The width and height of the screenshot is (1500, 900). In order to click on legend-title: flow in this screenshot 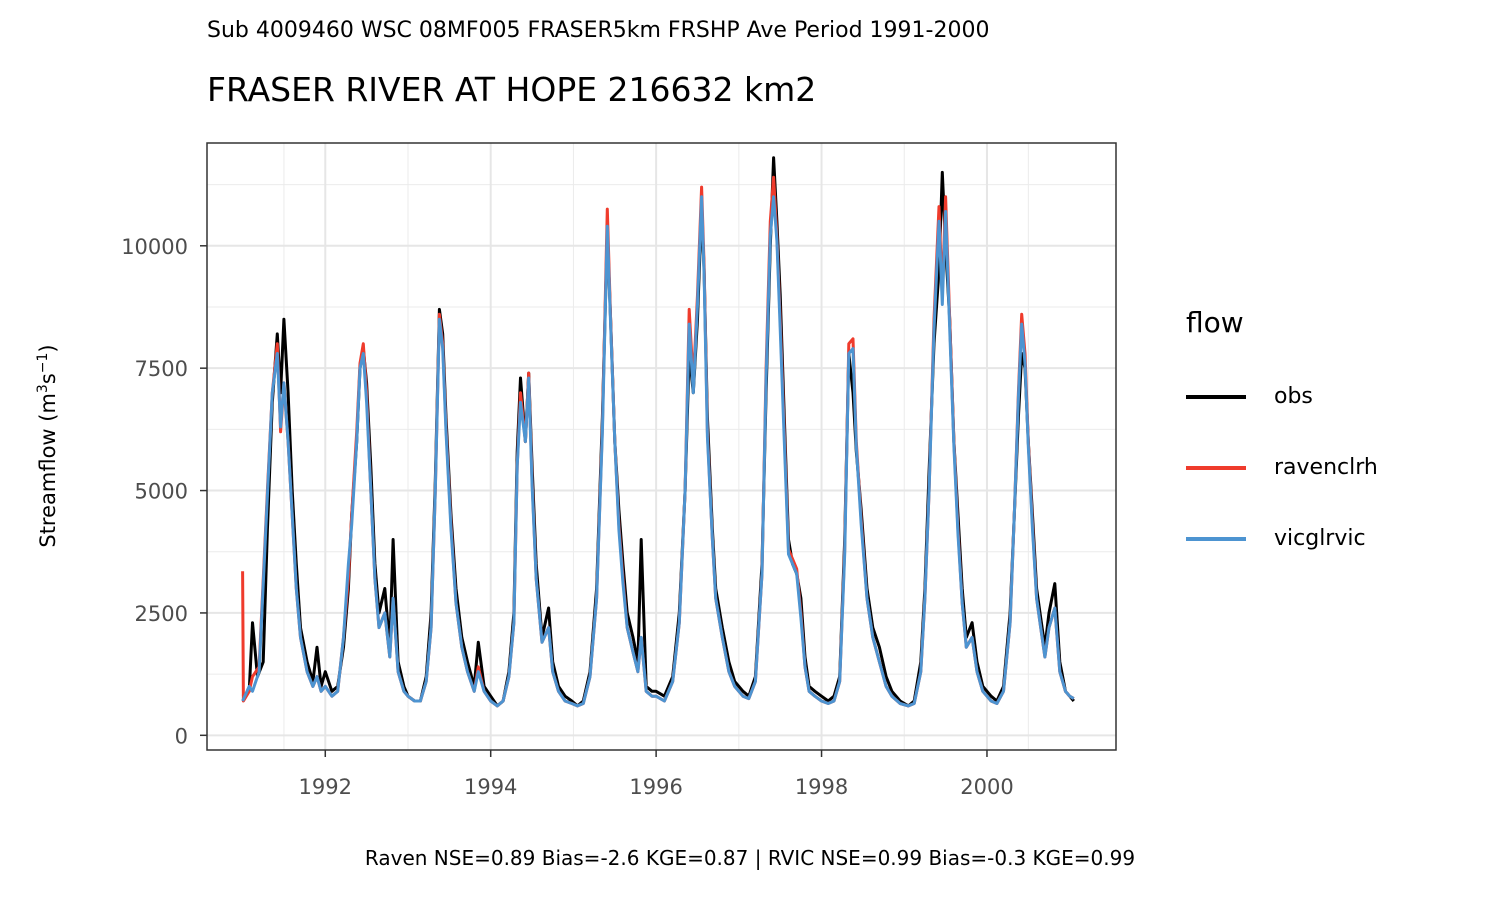, I will do `click(1215, 322)`.